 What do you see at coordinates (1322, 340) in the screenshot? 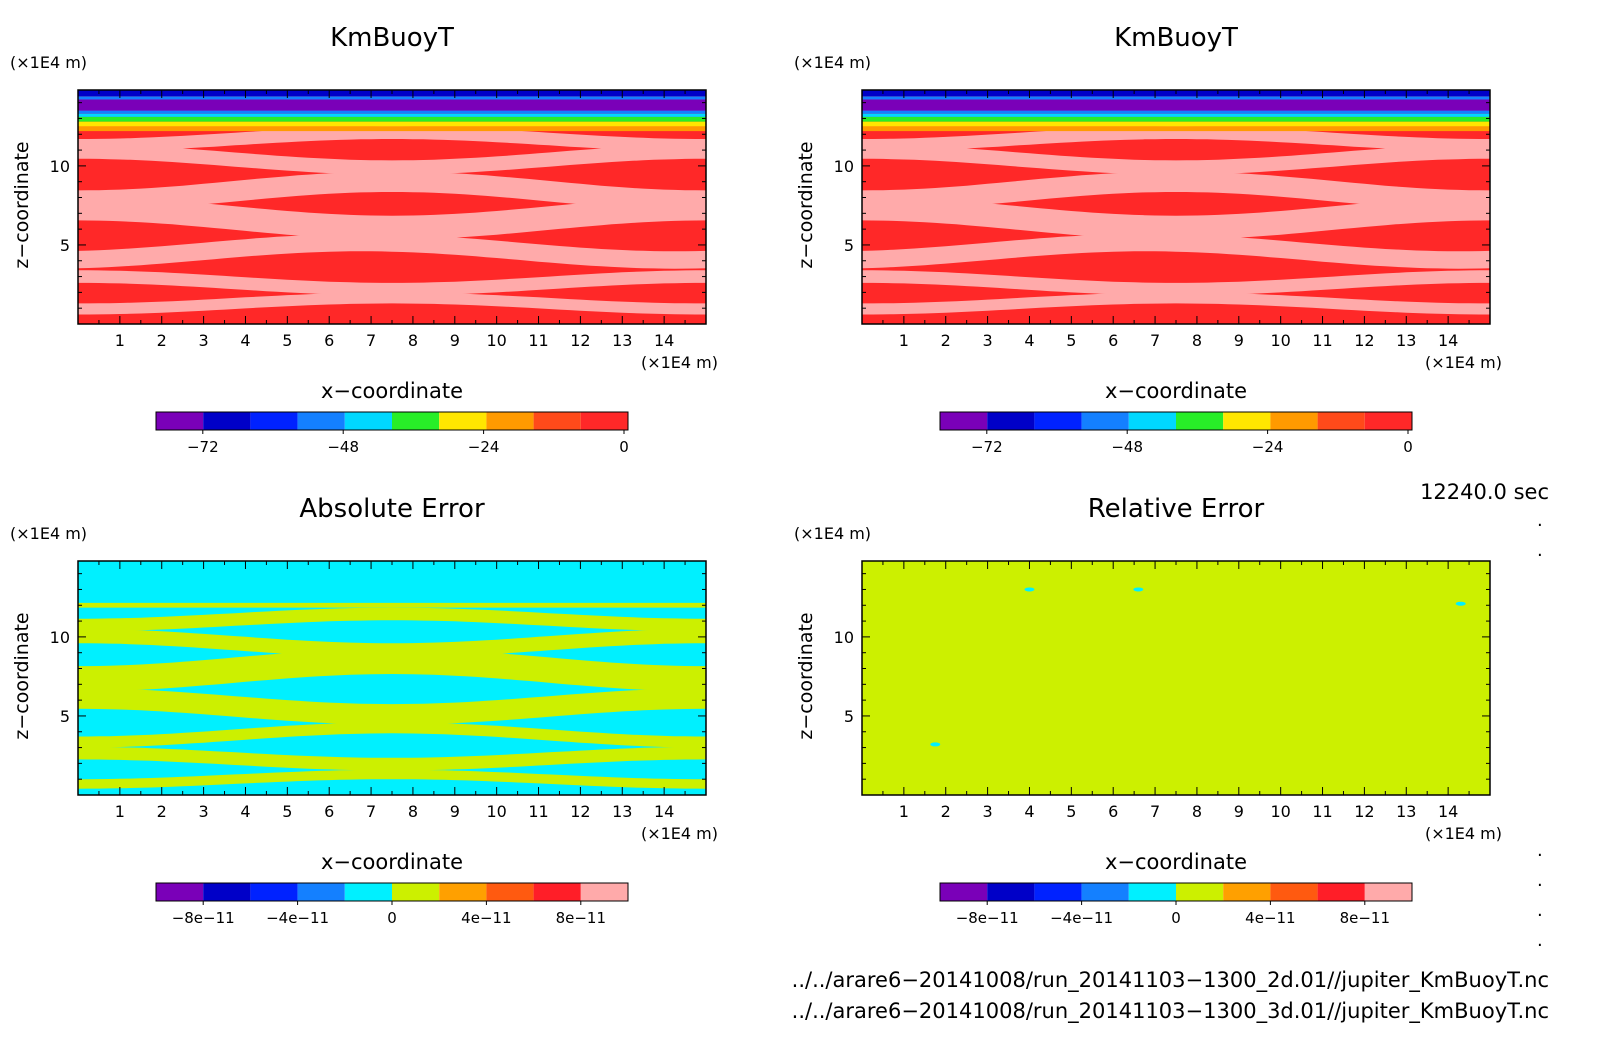
I see `x-tick-label: 11` at bounding box center [1322, 340].